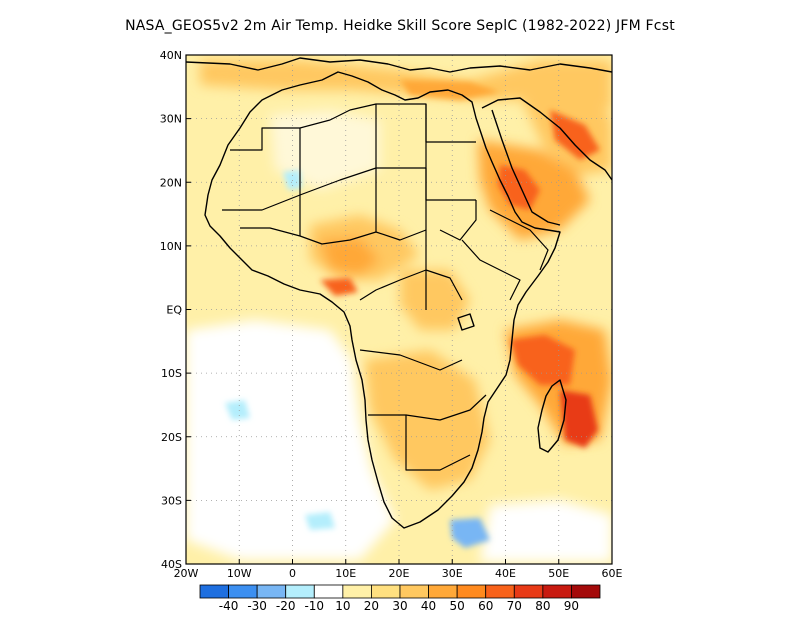 This screenshot has height=618, width=800. What do you see at coordinates (542, 360) in the screenshot?
I see `skill-core-mozambique-channel` at bounding box center [542, 360].